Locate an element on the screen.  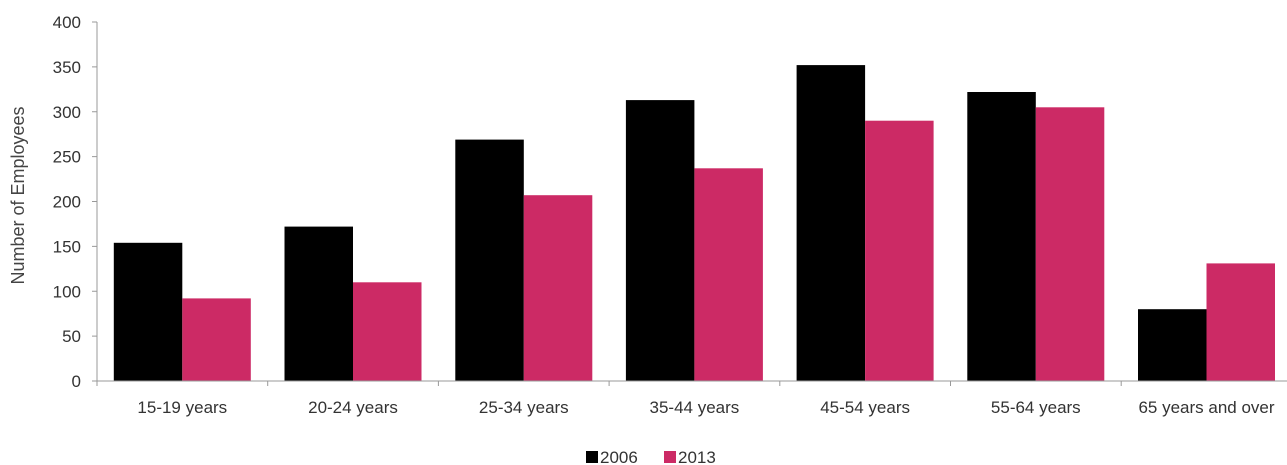
y-tick-label: 350 is located at coordinates (67, 67).